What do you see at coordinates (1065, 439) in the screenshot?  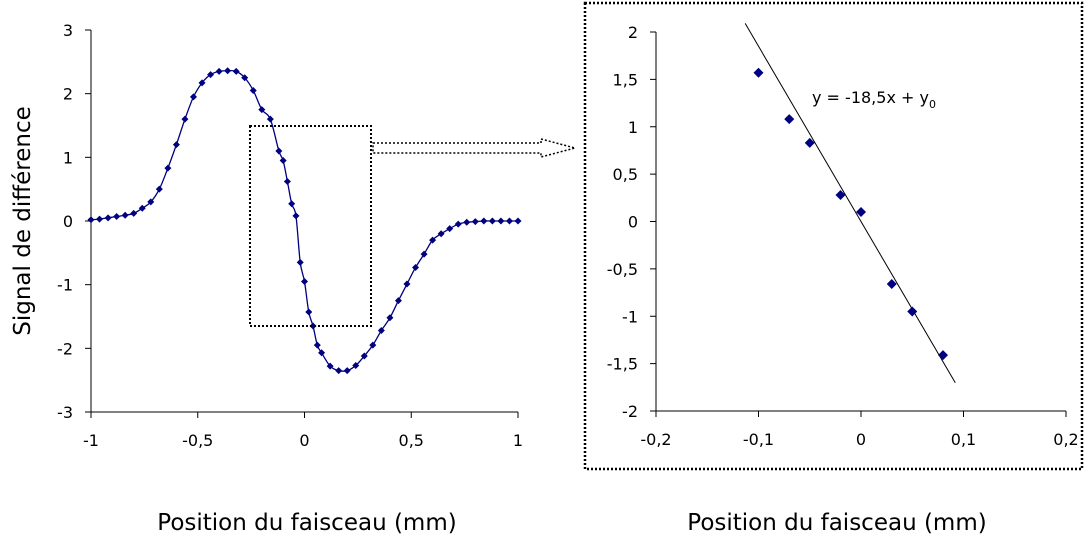 I see `right-x-tick-label: 0,2` at bounding box center [1065, 439].